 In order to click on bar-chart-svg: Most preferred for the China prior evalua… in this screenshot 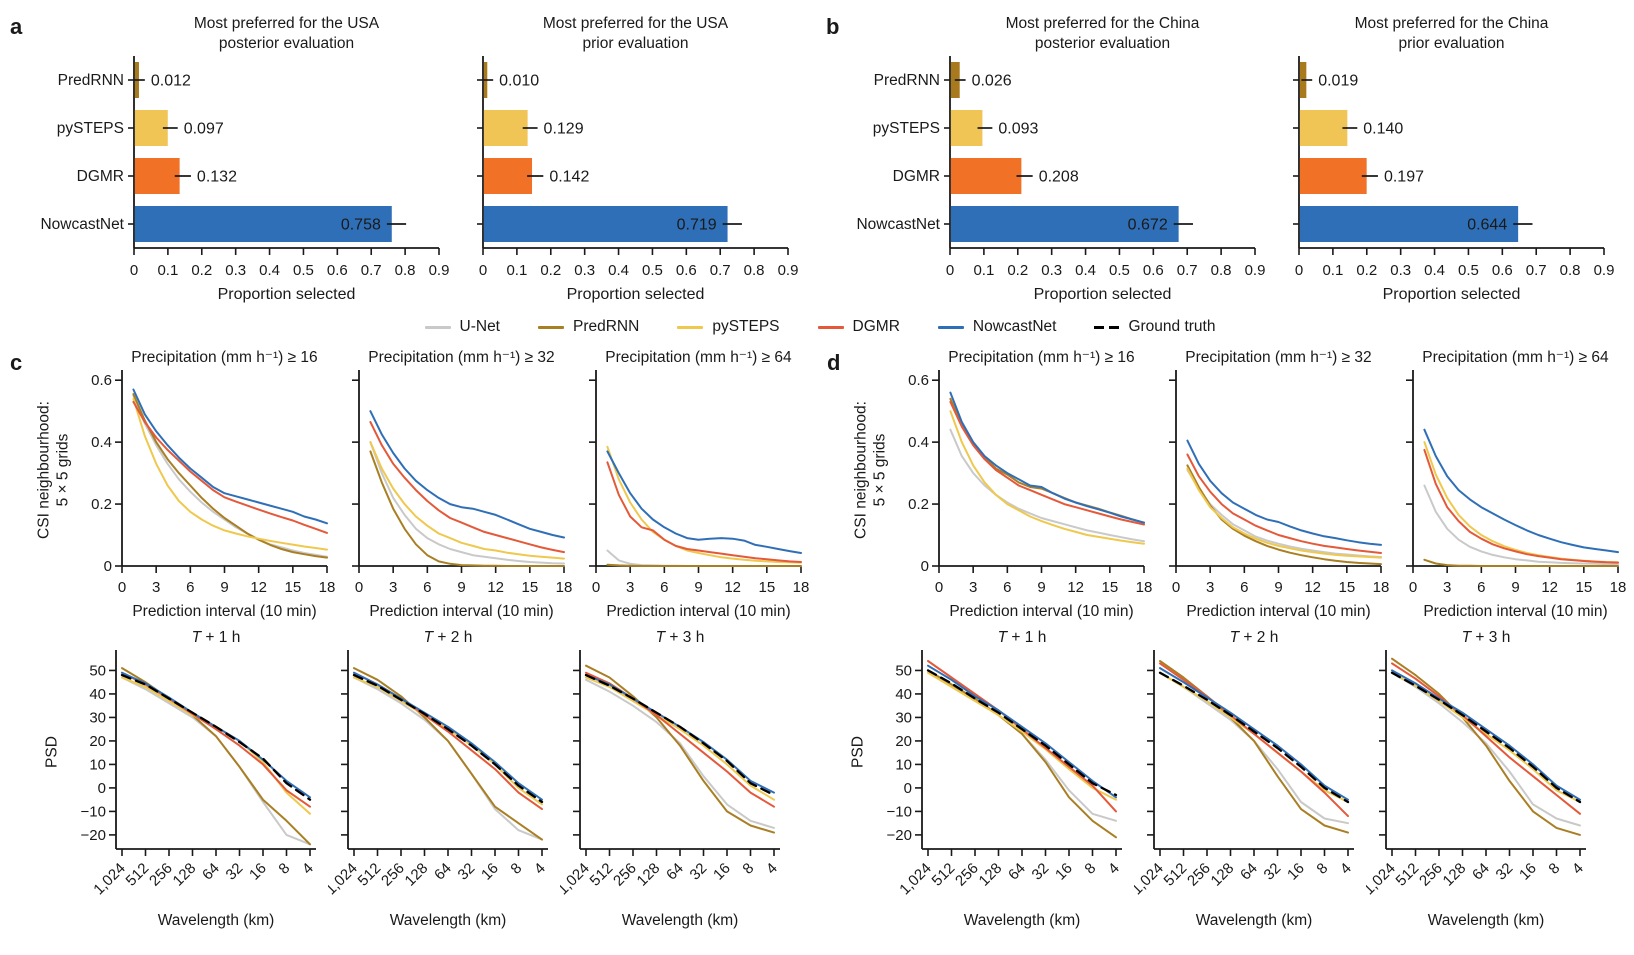, I will do `click(1453, 159)`.